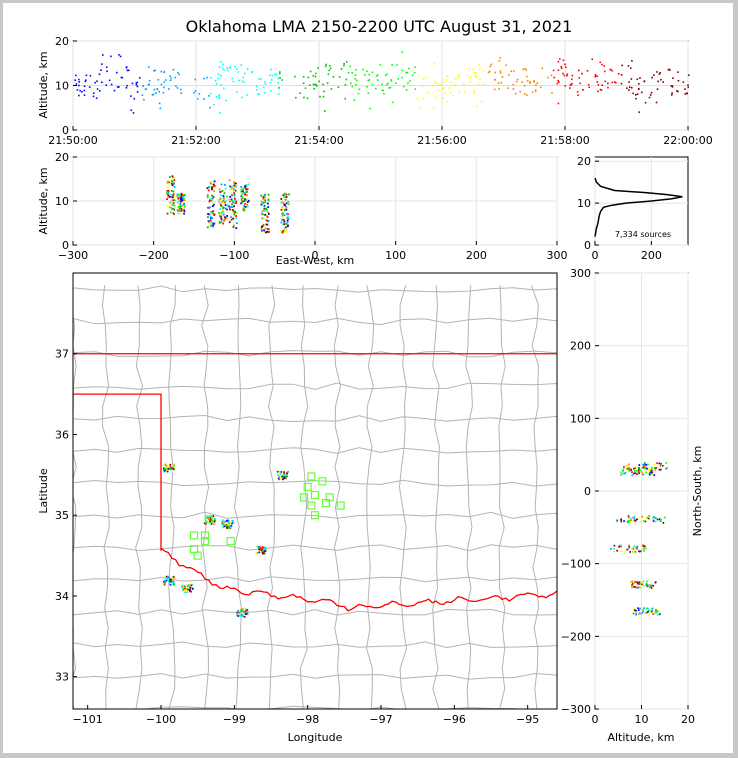 Image resolution: width=738 pixels, height=758 pixels. Describe the element at coordinates (595, 255) in the screenshot. I see `count-tick-label: 0` at that location.